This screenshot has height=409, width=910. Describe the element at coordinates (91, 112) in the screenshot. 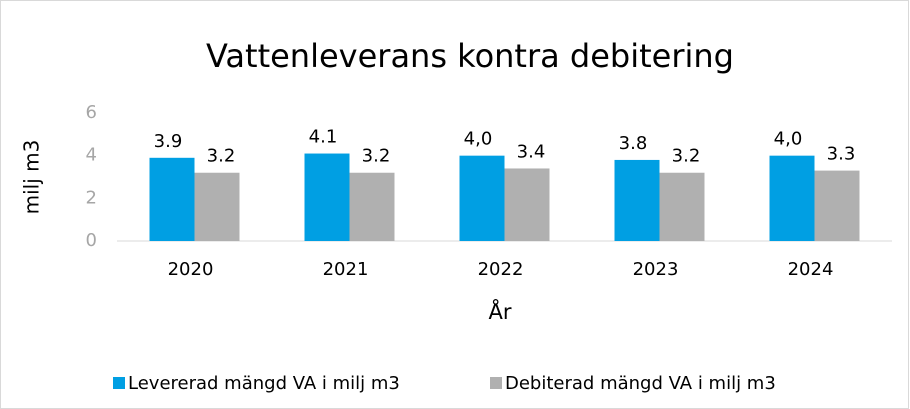

I see `y-tick-label: 6` at that location.